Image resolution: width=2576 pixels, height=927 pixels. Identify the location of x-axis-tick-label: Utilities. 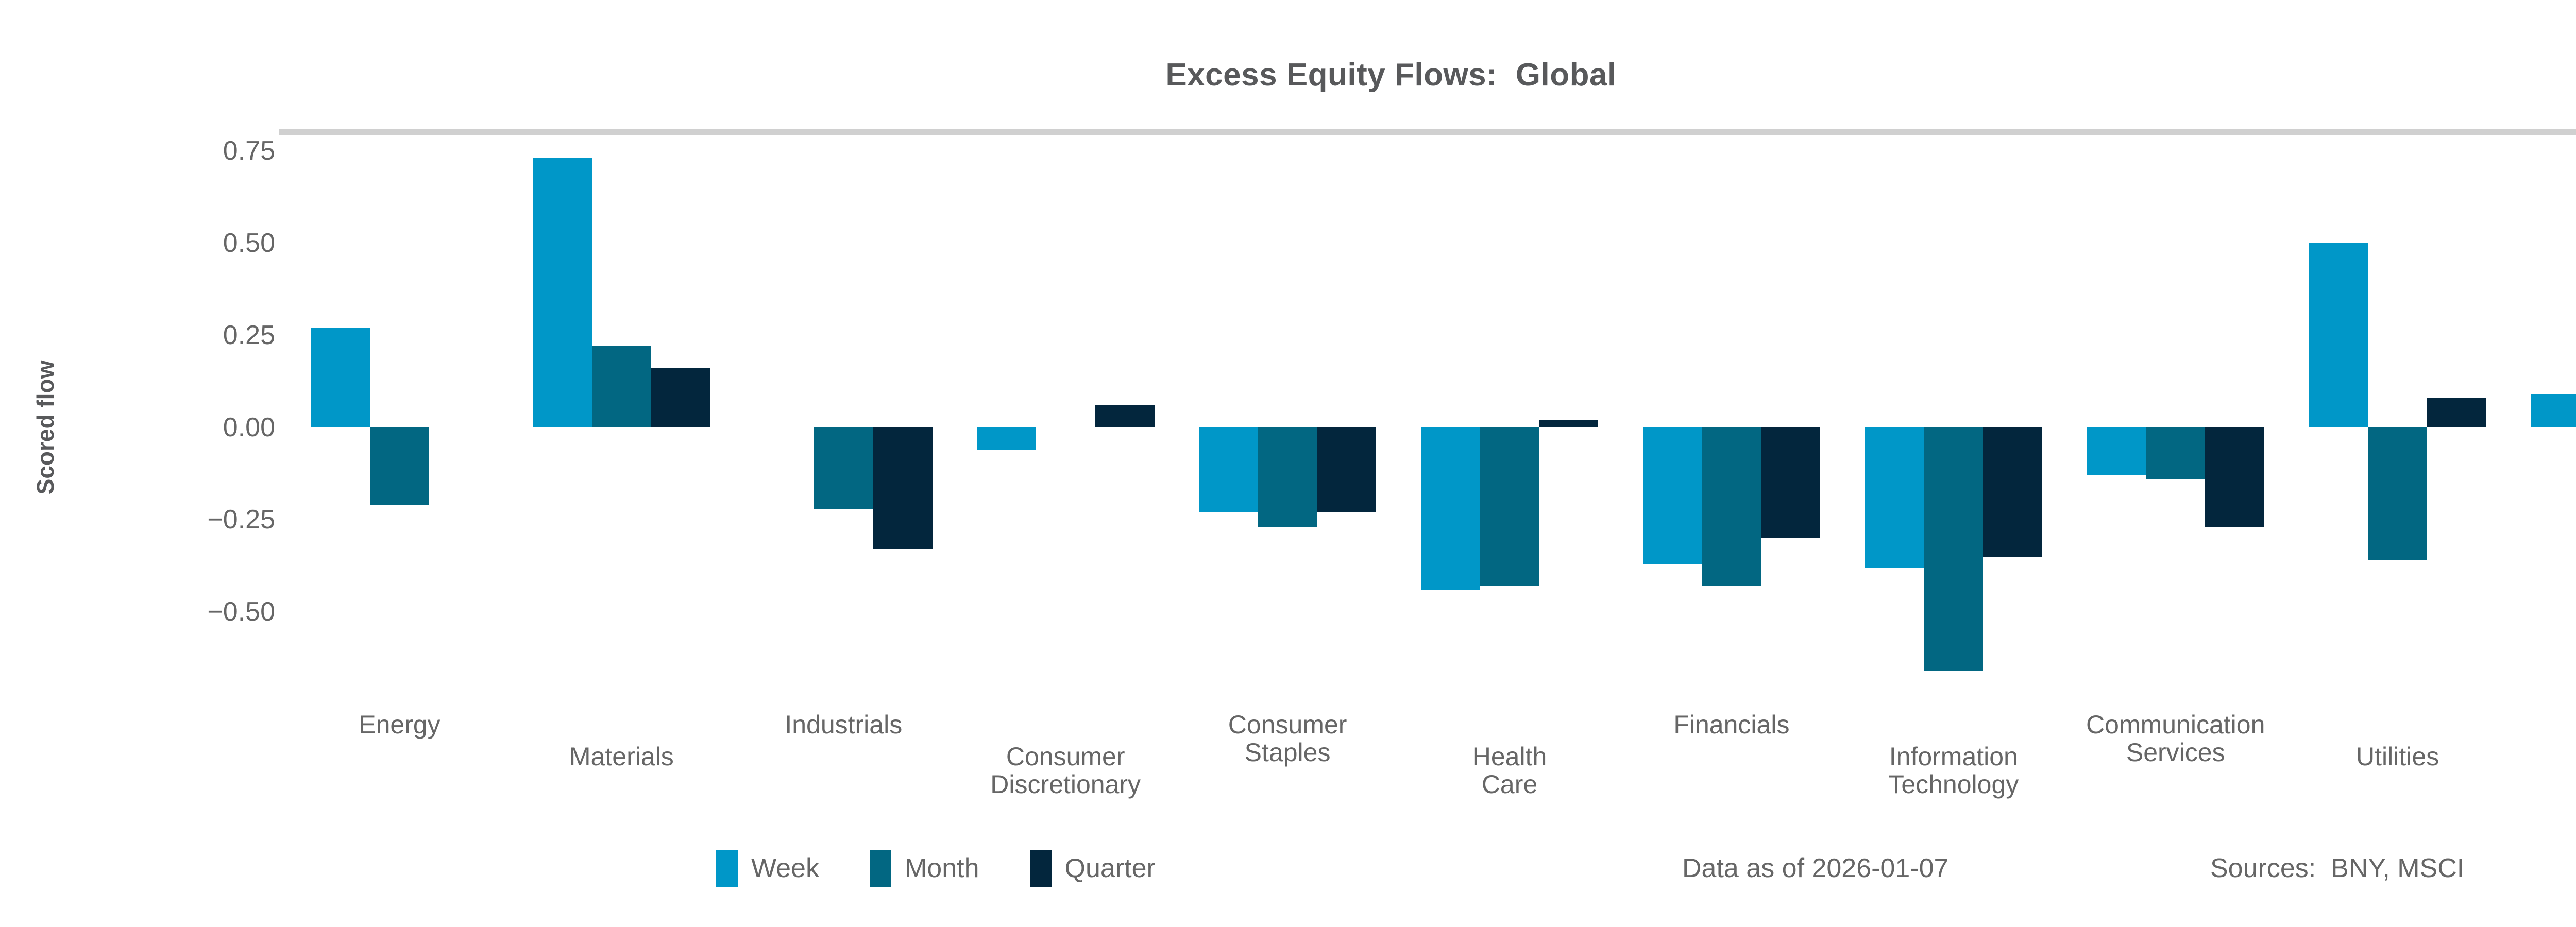
(2397, 756).